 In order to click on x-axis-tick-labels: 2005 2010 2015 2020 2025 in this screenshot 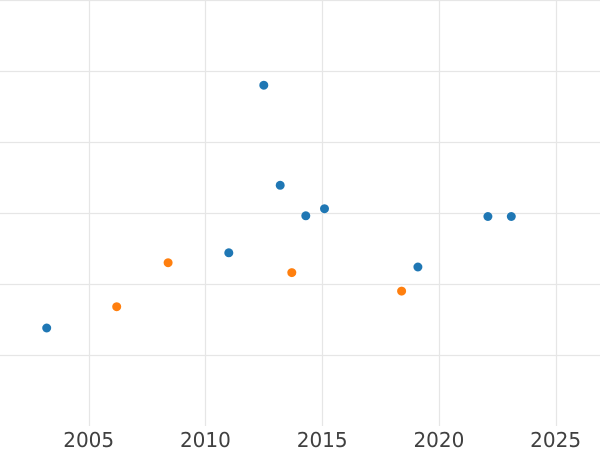, I will do `click(322, 439)`.